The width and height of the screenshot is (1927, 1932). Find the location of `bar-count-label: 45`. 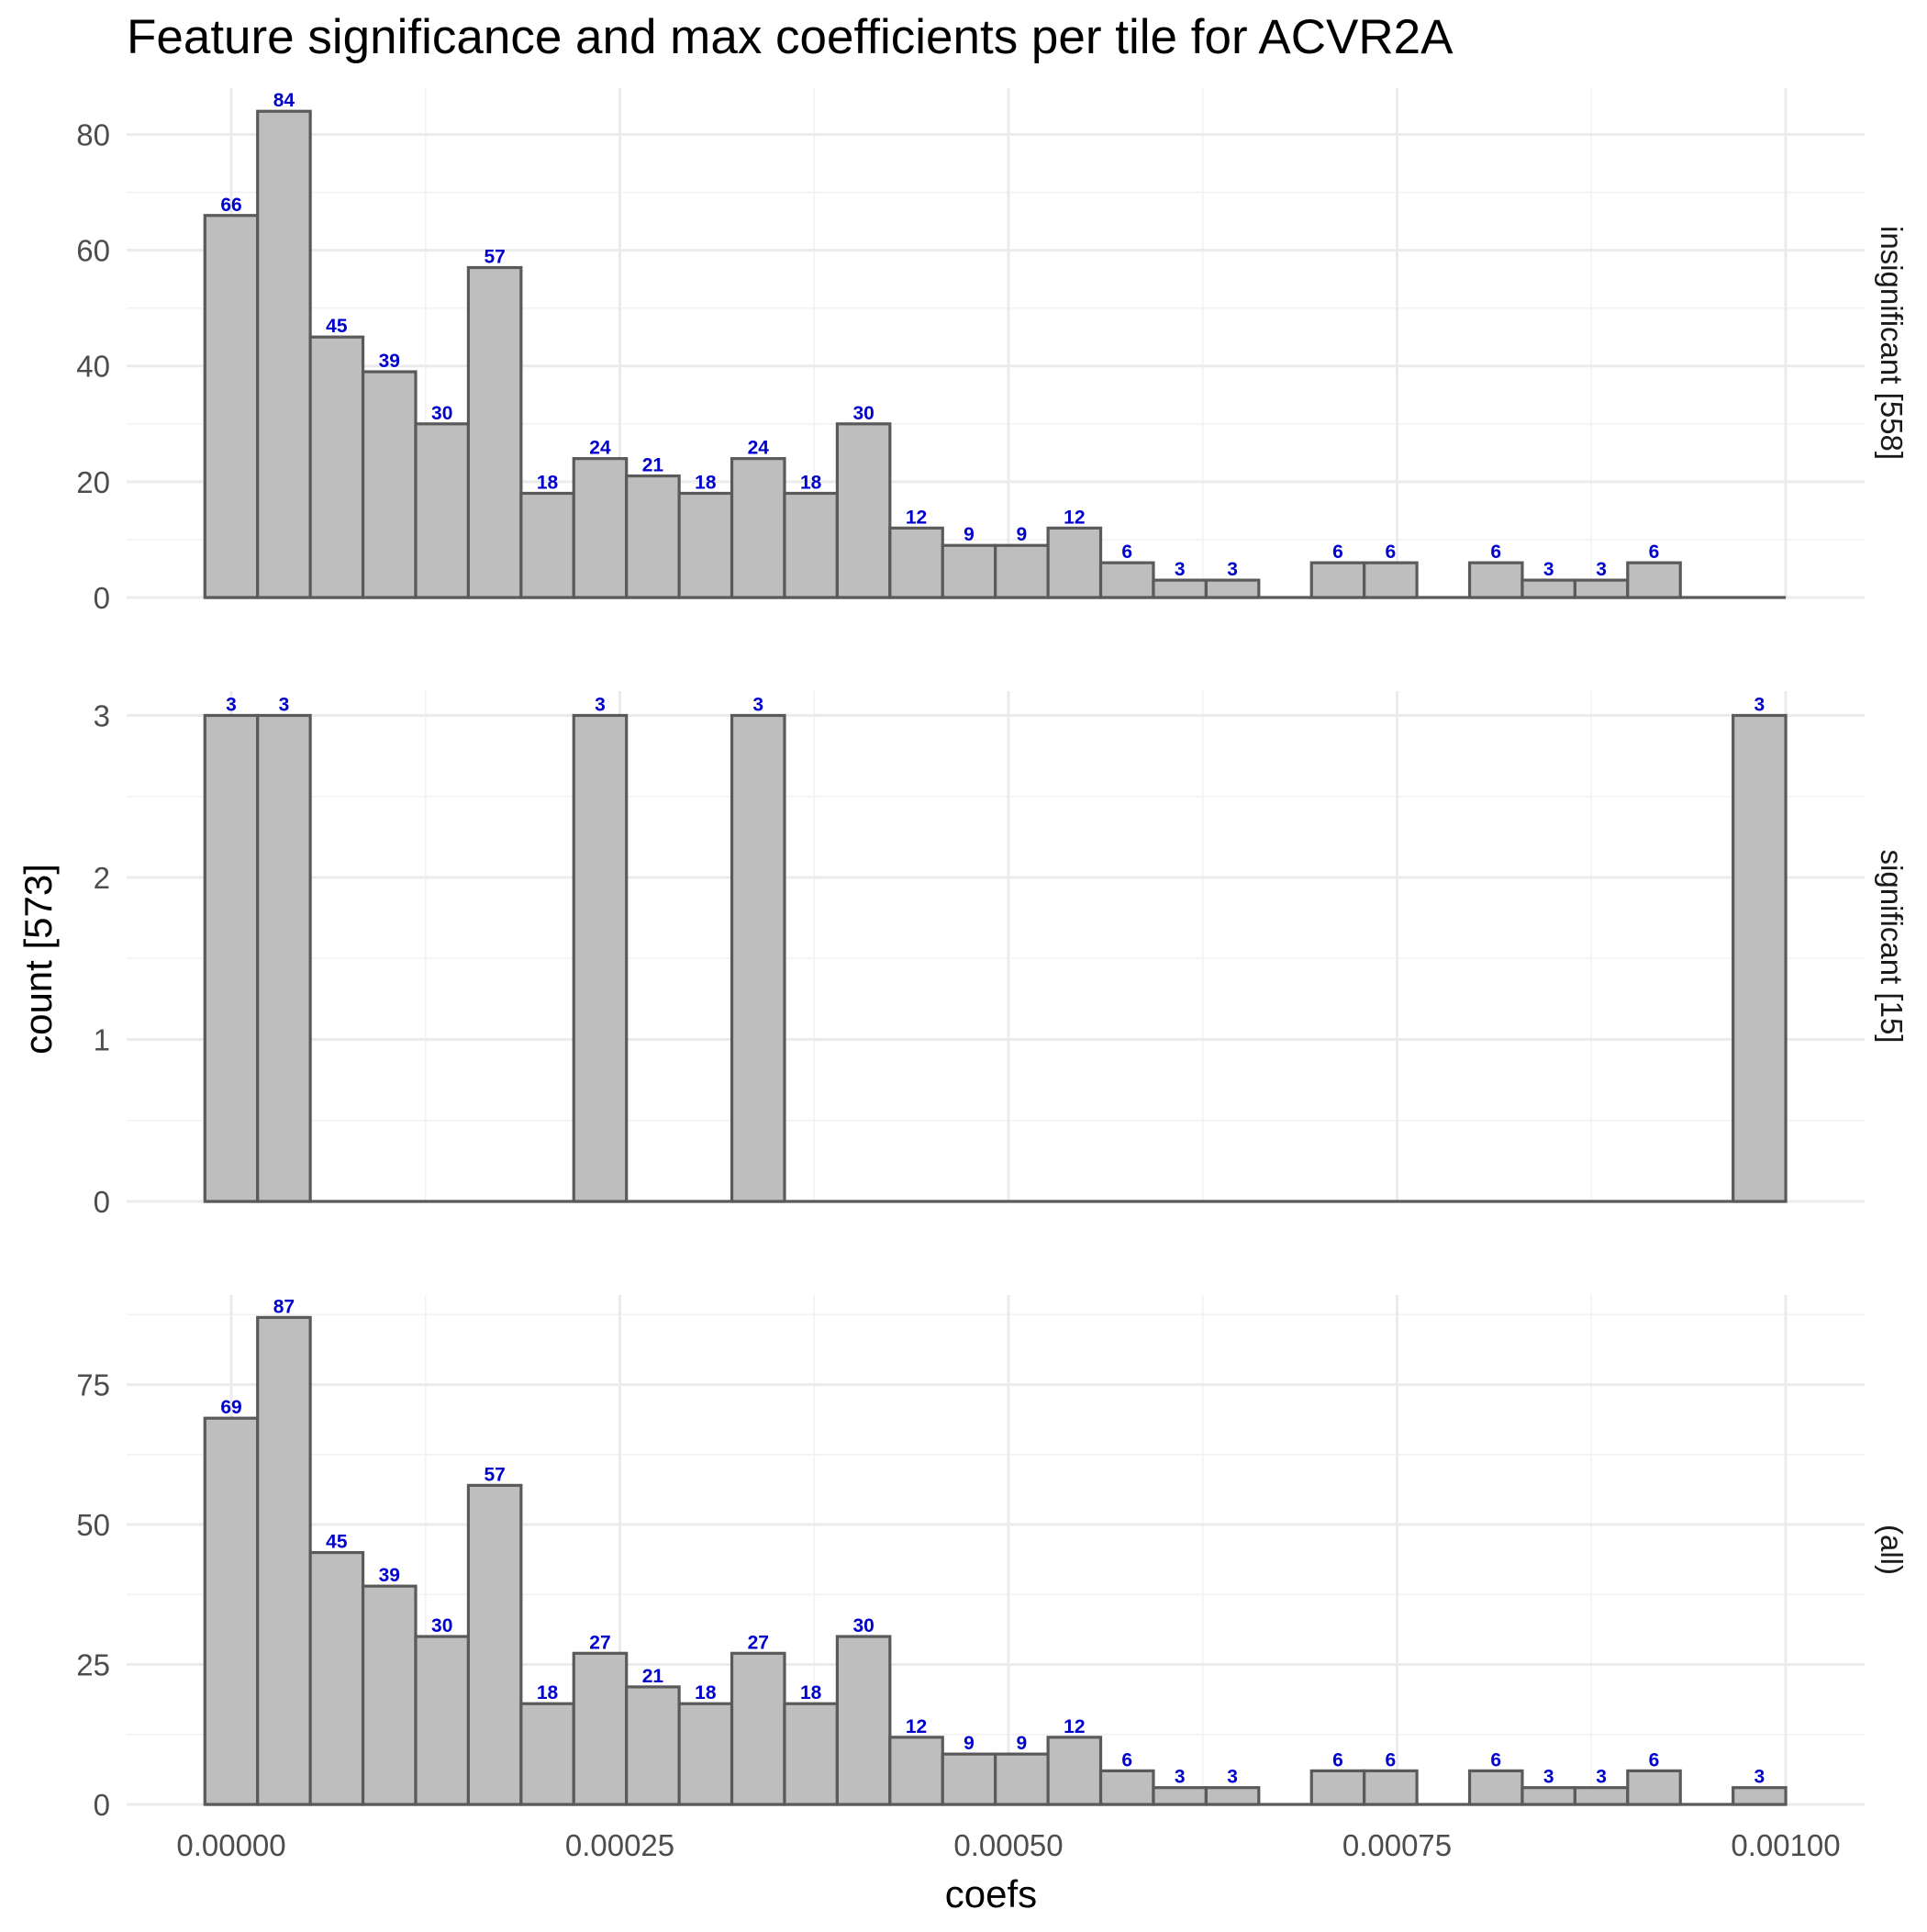

bar-count-label: 45 is located at coordinates (337, 326).